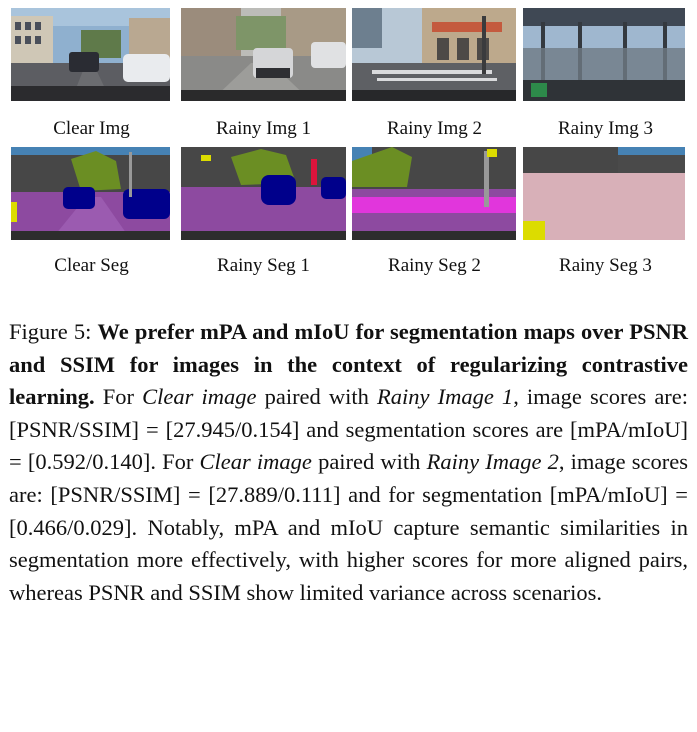 This screenshot has width=697, height=732. Describe the element at coordinates (434, 265) in the screenshot. I see `panel-caption-rainy-seg-2: Rainy Seg 2` at that location.